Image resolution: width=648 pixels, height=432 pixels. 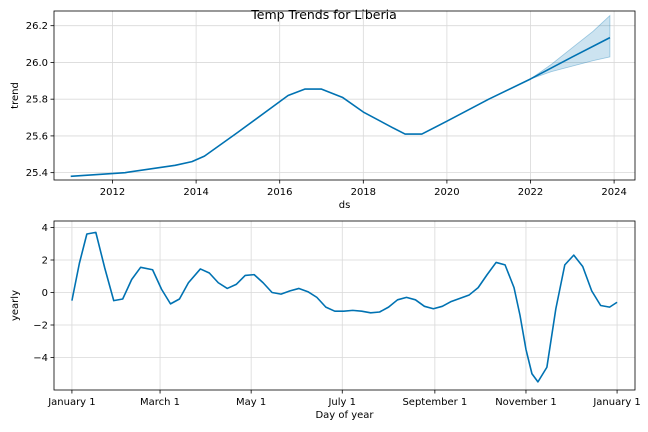 I want to click on yearly-y-tick-label-3: 2, so click(x=45, y=261).